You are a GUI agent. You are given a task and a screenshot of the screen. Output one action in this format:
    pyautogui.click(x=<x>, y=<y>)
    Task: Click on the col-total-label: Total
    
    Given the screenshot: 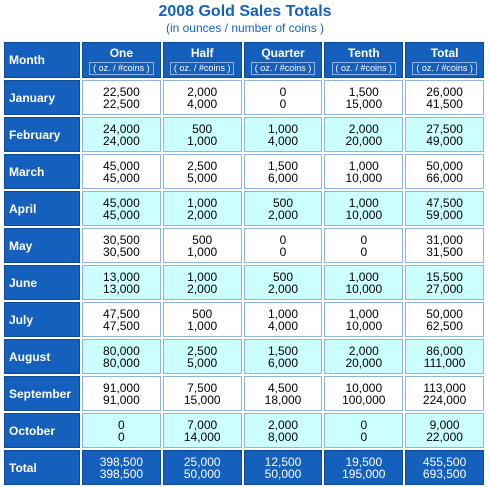 What is the action you would take?
    pyautogui.click(x=444, y=52)
    